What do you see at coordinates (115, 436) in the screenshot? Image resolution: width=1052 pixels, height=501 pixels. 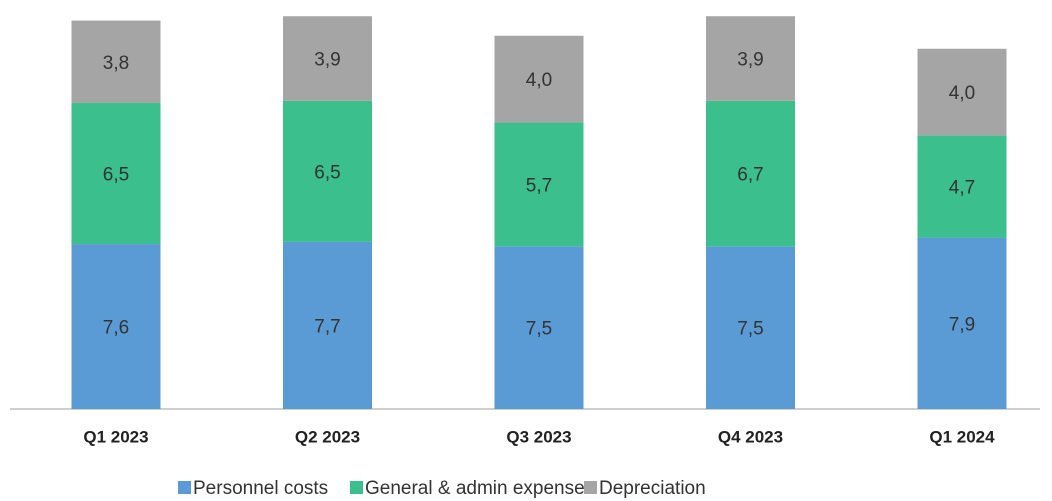 I see `x-tick-label: Q1 2023` at bounding box center [115, 436].